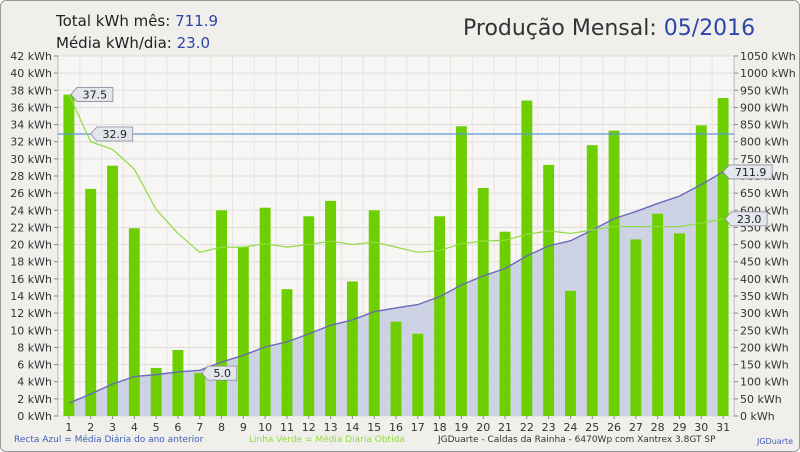 This screenshot has height=452, width=800. What do you see at coordinates (31, 56) in the screenshot?
I see `left-tick-label: 42 kWh` at bounding box center [31, 56].